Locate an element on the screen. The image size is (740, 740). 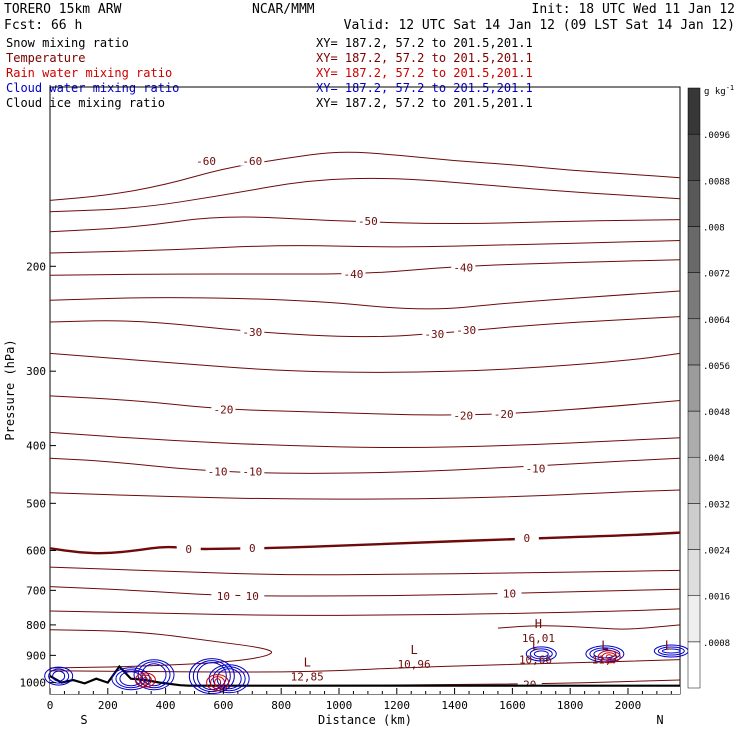
colorbar-tick-label: .0032 is located at coordinates (716, 505).